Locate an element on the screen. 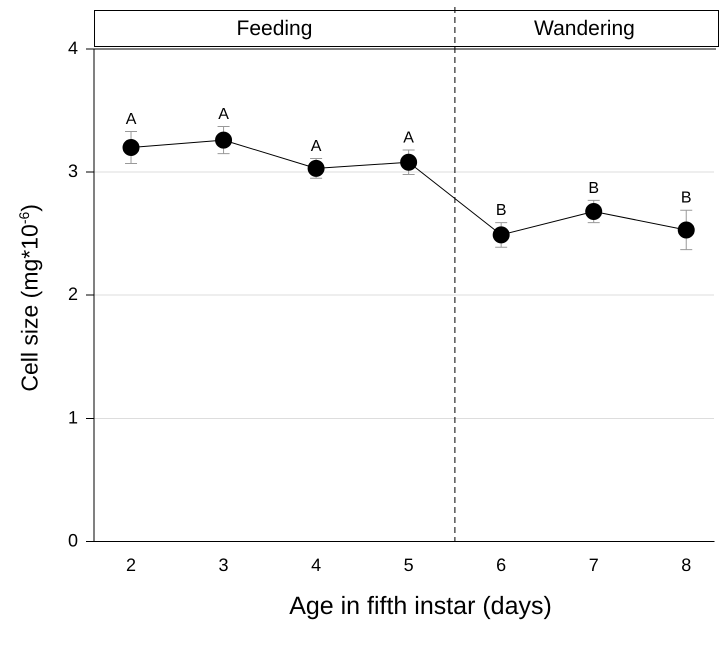 The height and width of the screenshot is (646, 723). text: Wandering is located at coordinates (584, 28).